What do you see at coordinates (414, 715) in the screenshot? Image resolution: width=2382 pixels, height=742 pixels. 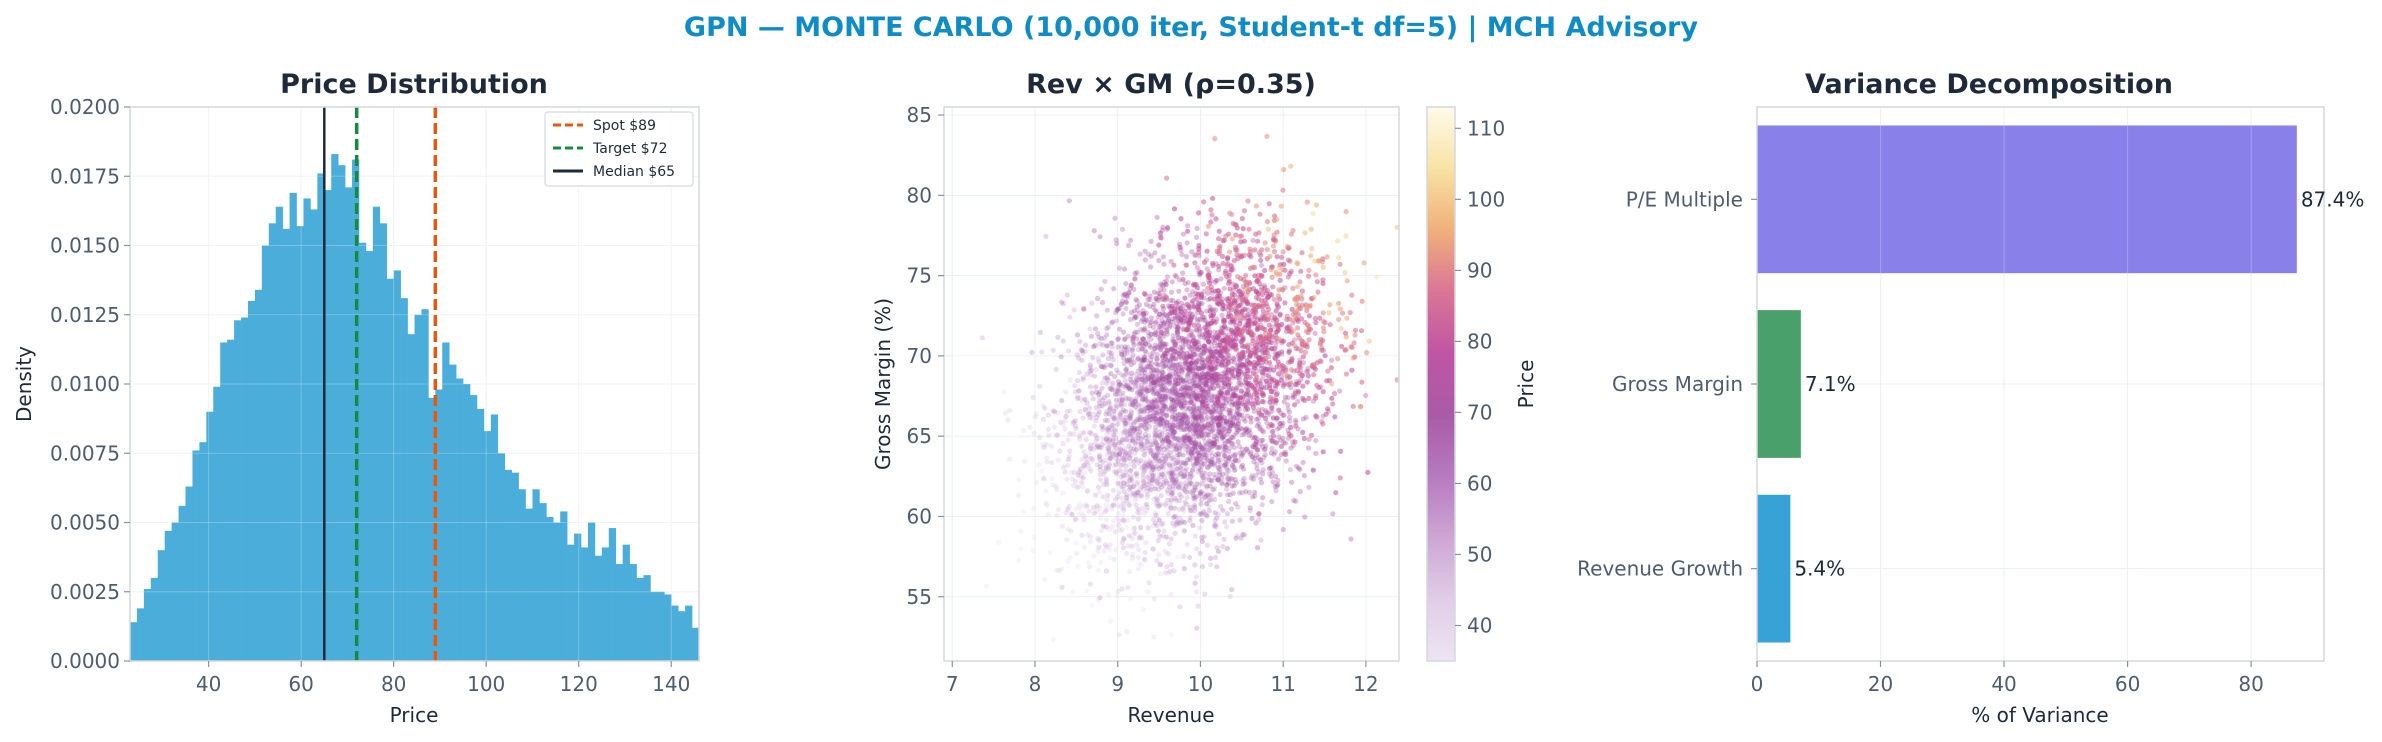 I see `hist-x-label: Price` at bounding box center [414, 715].